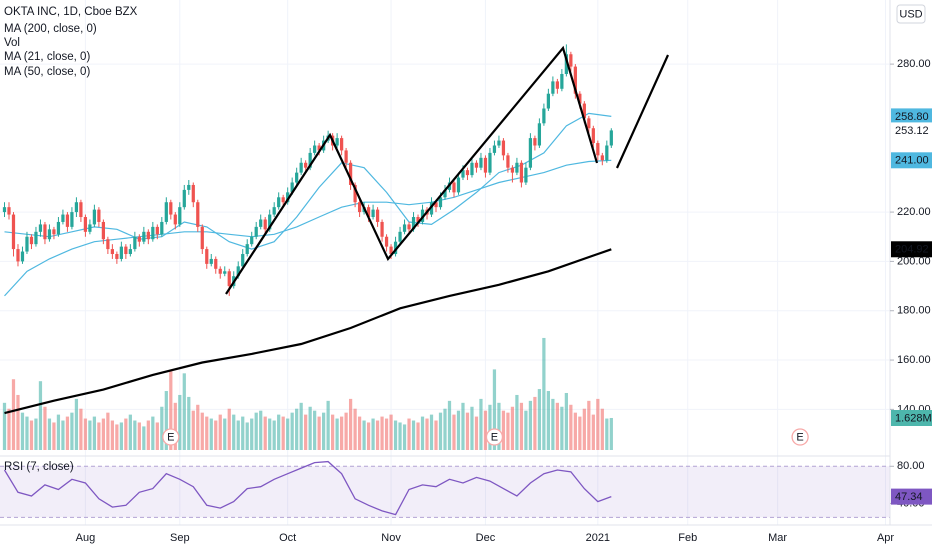  Describe the element at coordinates (687, 538) in the screenshot. I see `x-tick-label: Feb` at that location.